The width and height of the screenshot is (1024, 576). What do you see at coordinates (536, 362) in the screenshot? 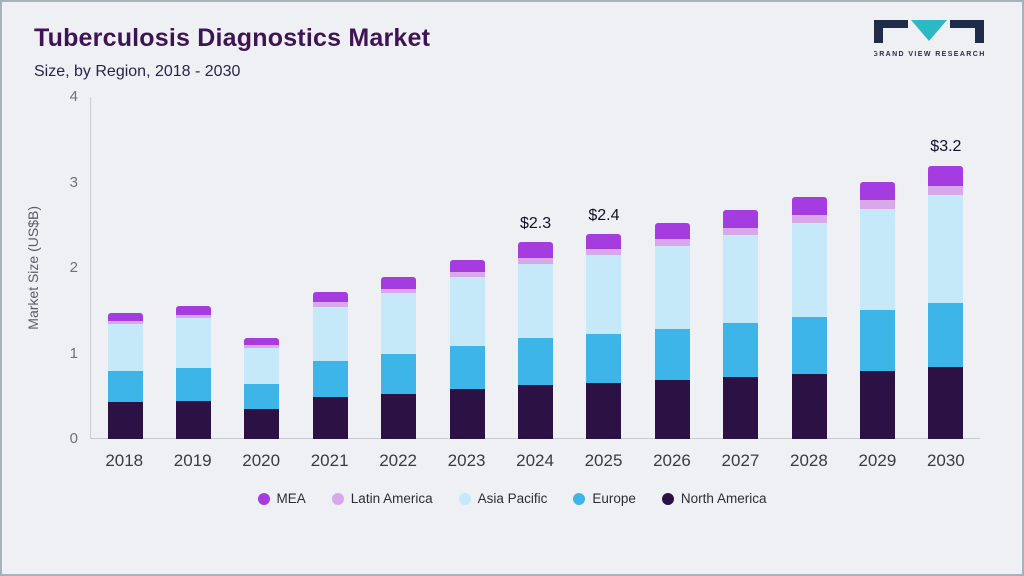
I see `bar-segment-europe-2024` at bounding box center [536, 362].